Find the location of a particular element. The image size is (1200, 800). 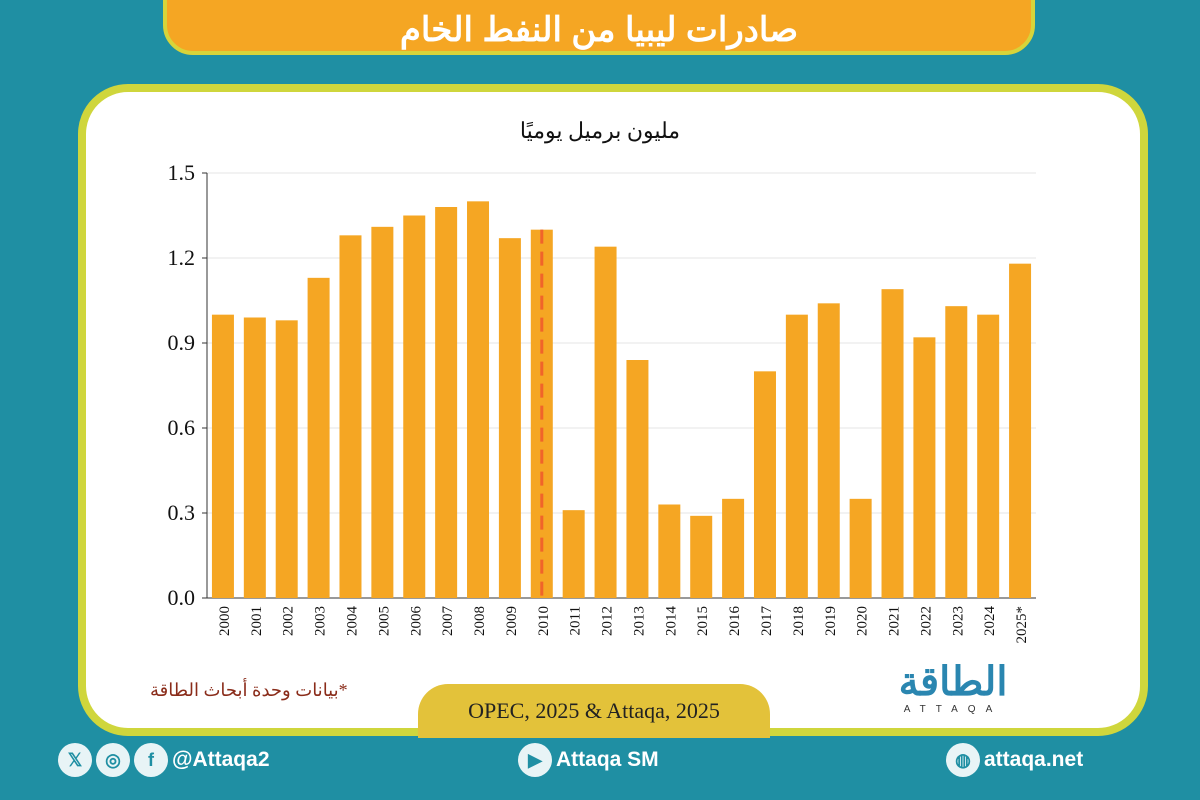

x-icon: 𝕏 is located at coordinates (75, 760).